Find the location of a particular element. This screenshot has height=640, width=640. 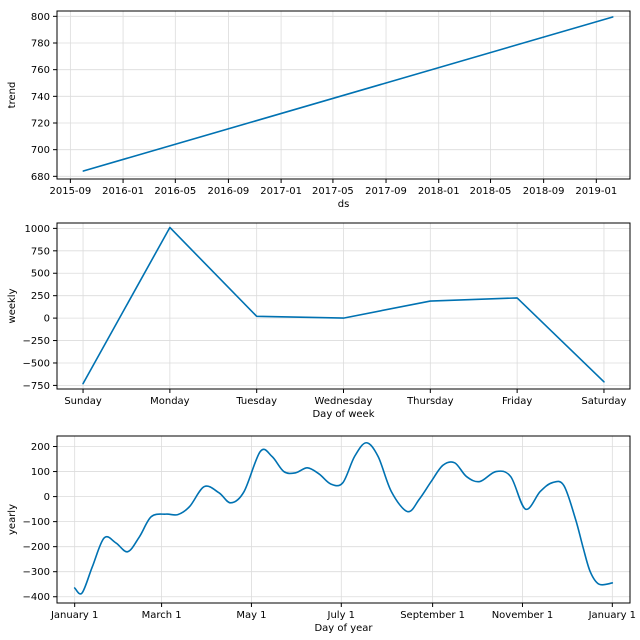

weekly-x-tick-label: Tuesday is located at coordinates (256, 401).